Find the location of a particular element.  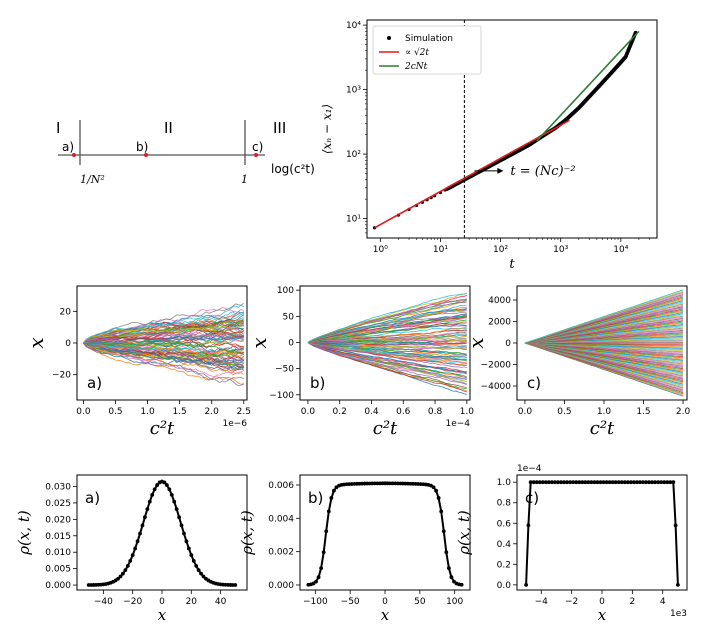

x-tick-label: 1.0 is located at coordinates (467, 412).